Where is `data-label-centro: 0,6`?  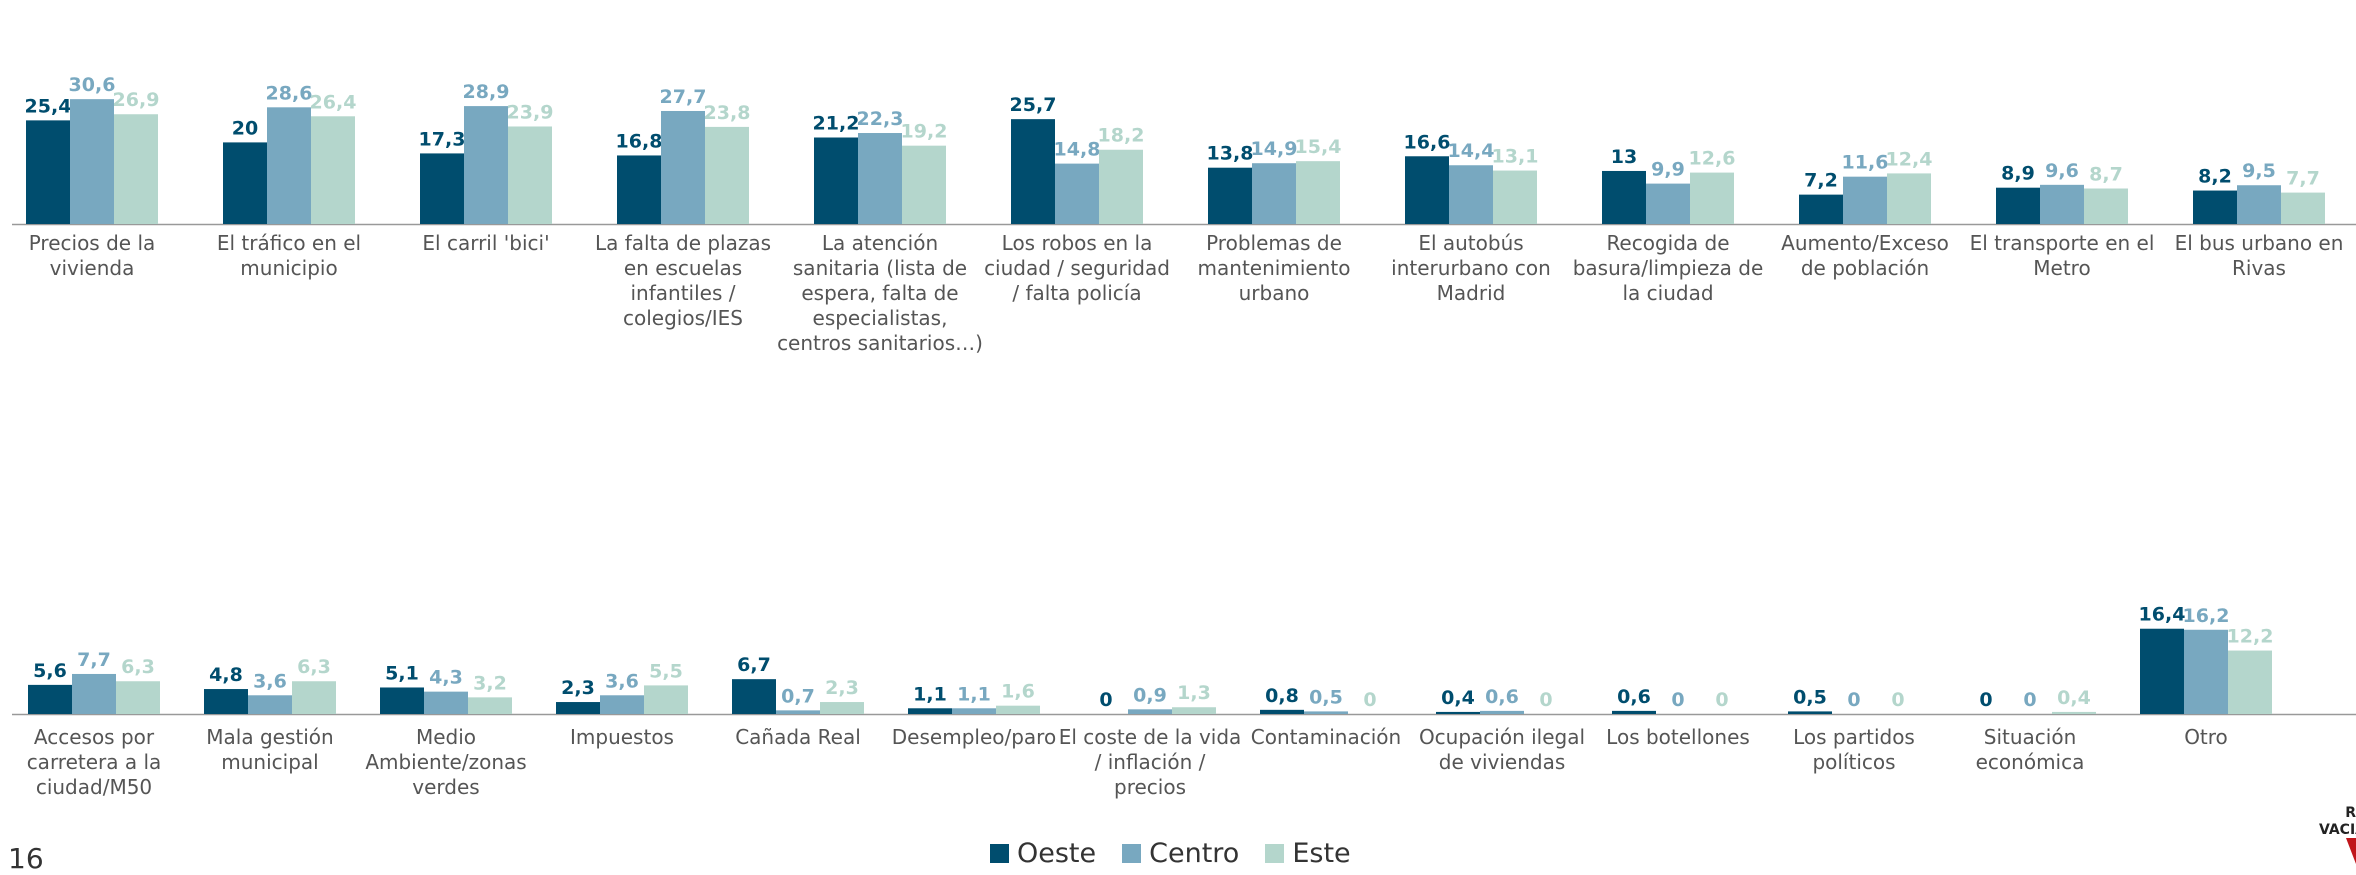
data-label-centro: 0,6 is located at coordinates (1502, 697).